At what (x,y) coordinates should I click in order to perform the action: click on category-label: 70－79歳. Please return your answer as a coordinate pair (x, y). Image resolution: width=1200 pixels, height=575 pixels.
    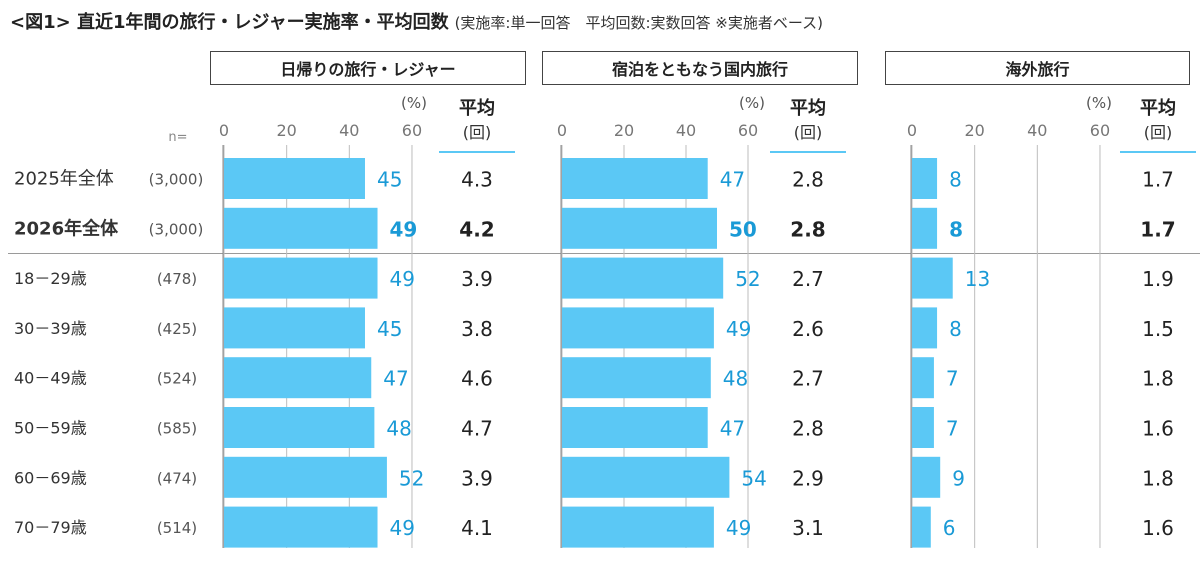
    Looking at the image, I should click on (50, 527).